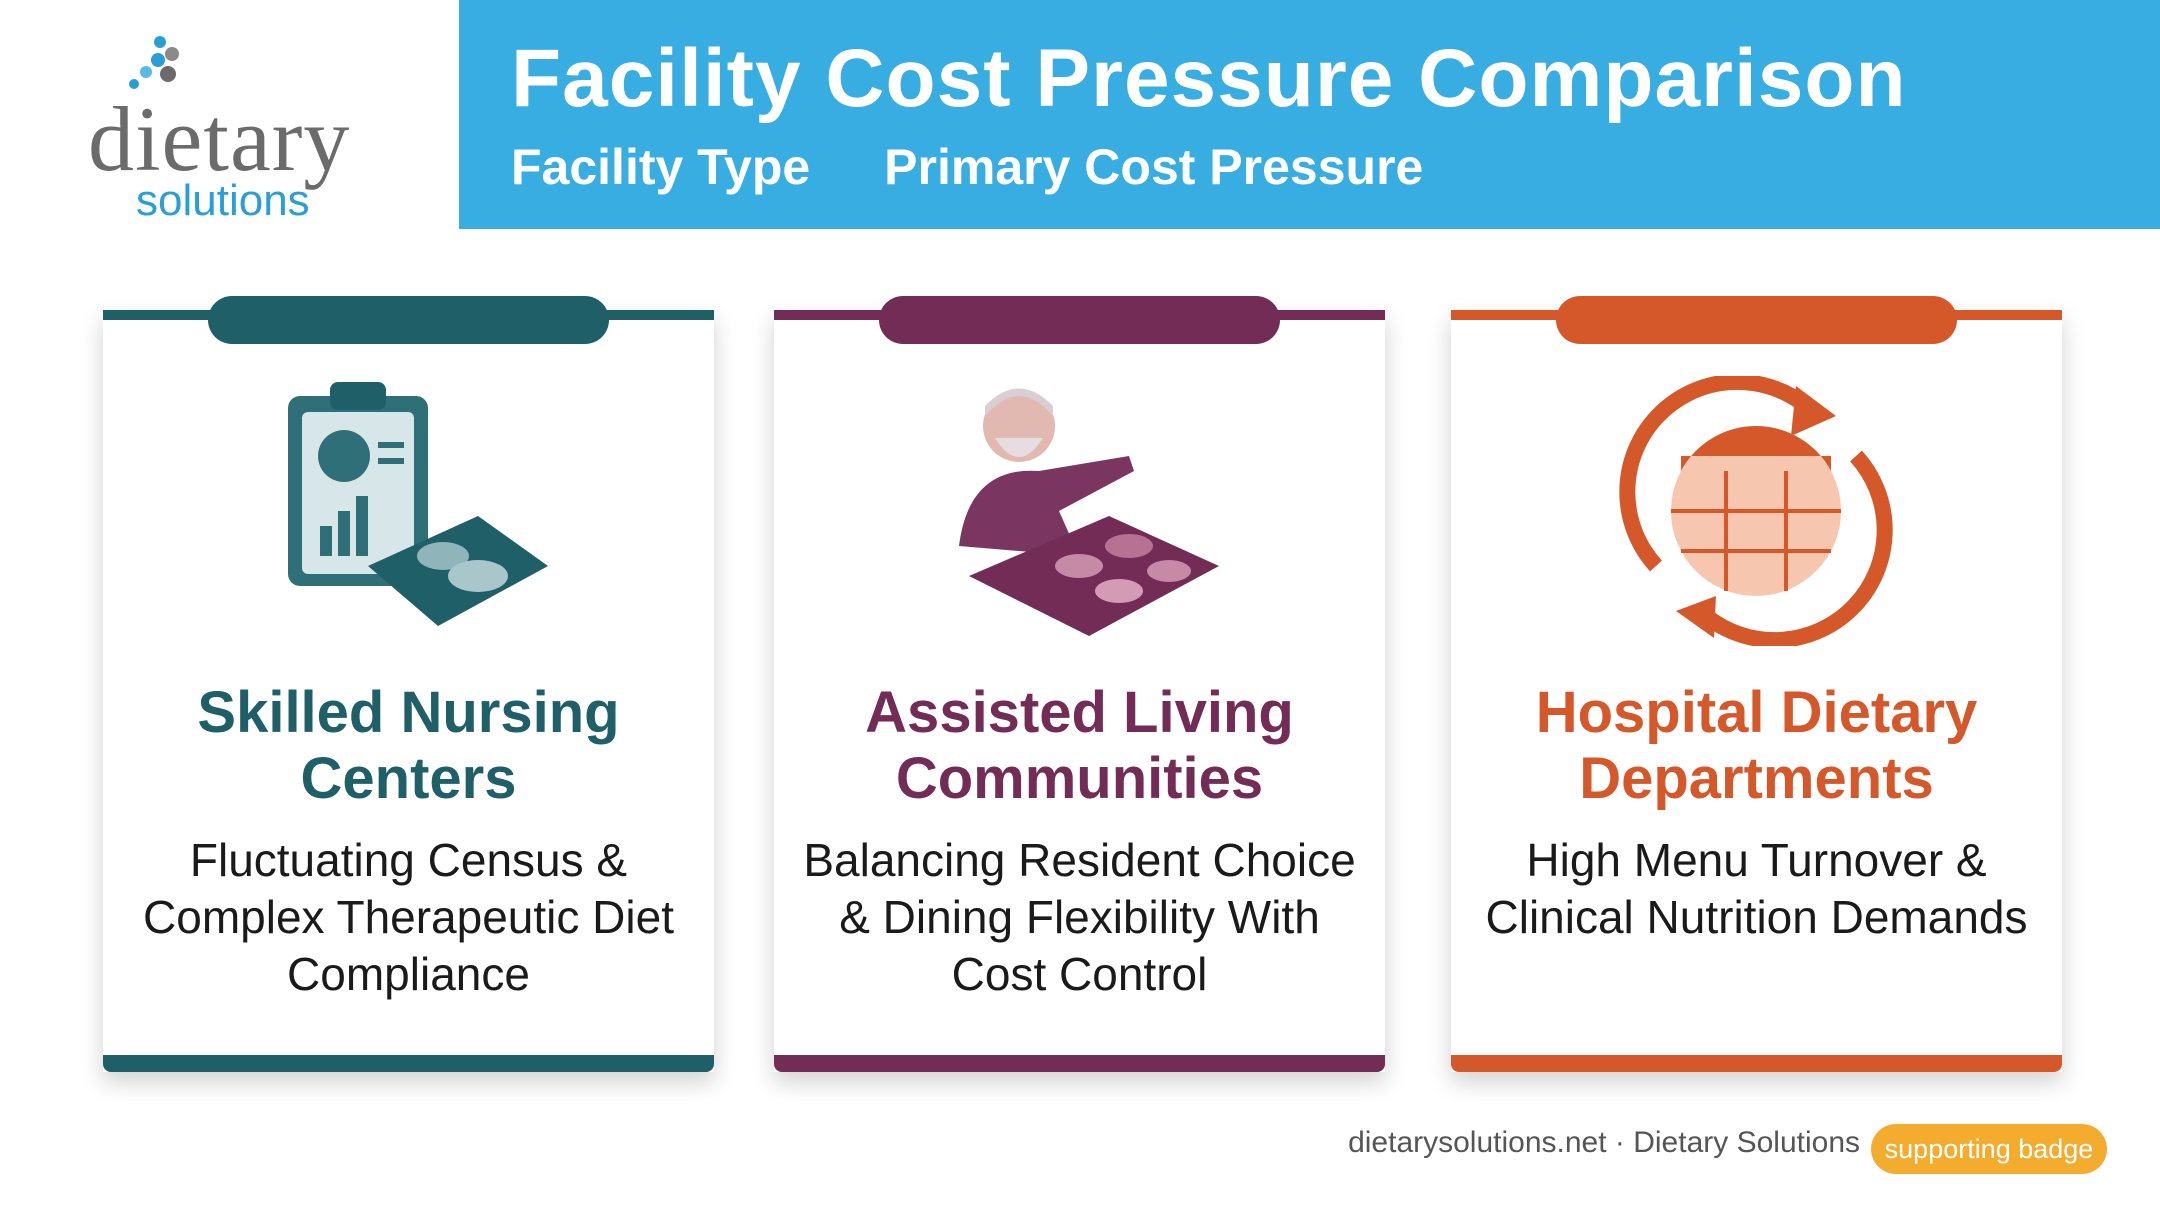 The image size is (2160, 1206). I want to click on logo-subword: solutions, so click(223, 200).